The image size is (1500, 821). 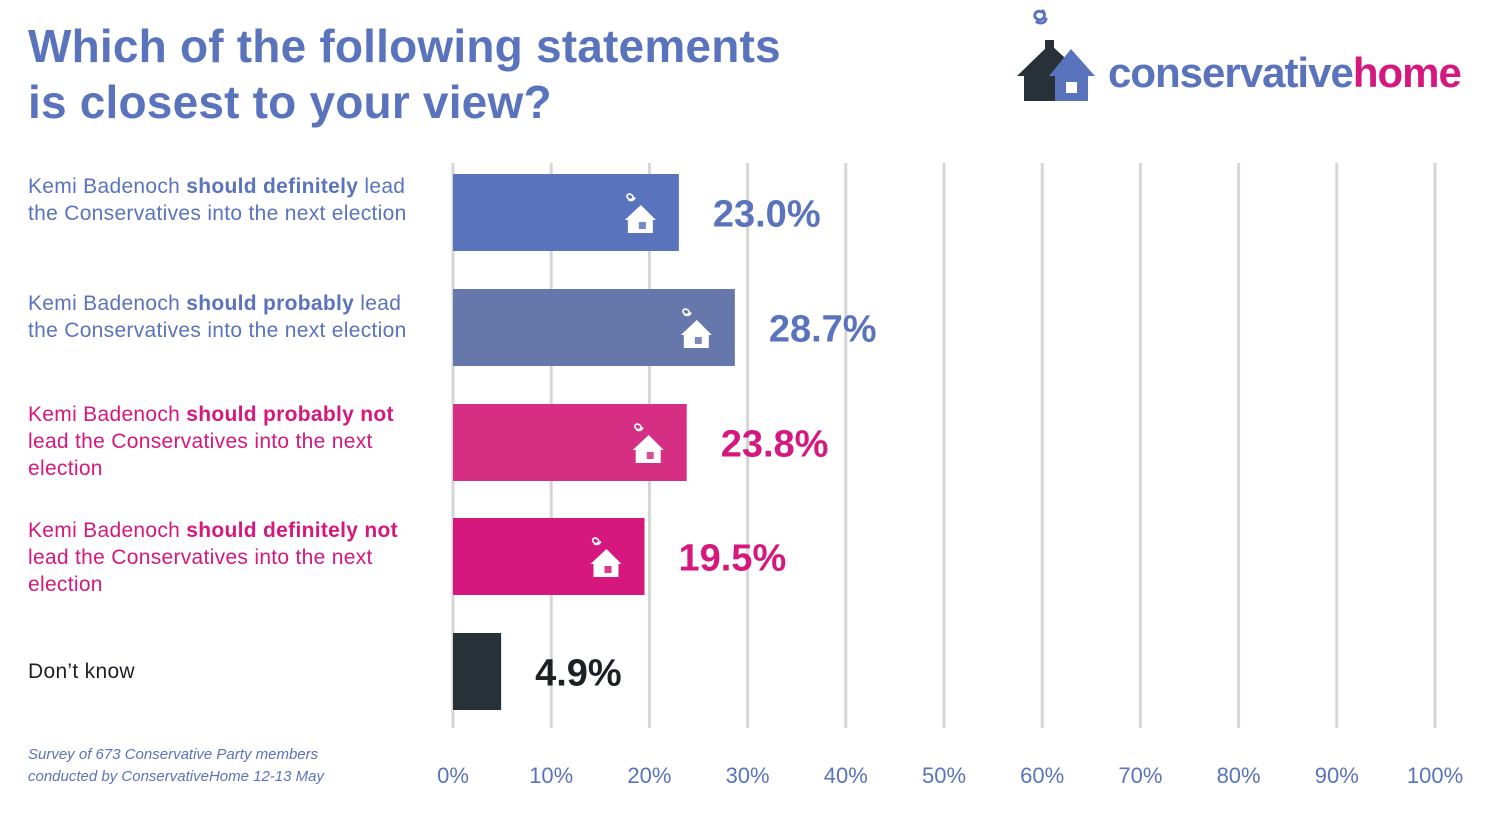 What do you see at coordinates (1231, 72) in the screenshot?
I see `logo-text-conservative: conservative` at bounding box center [1231, 72].